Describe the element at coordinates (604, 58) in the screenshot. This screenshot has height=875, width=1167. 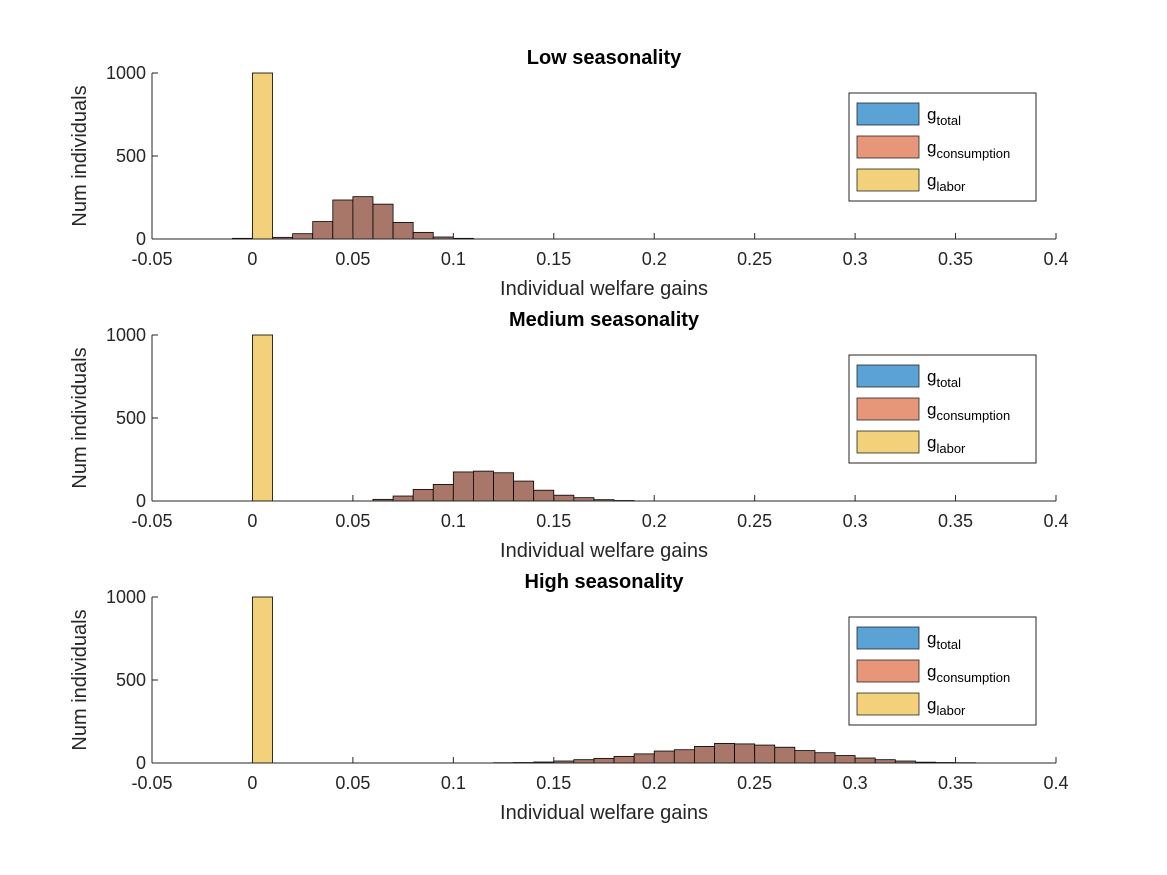
I see `chart-title: Low seasonality` at that location.